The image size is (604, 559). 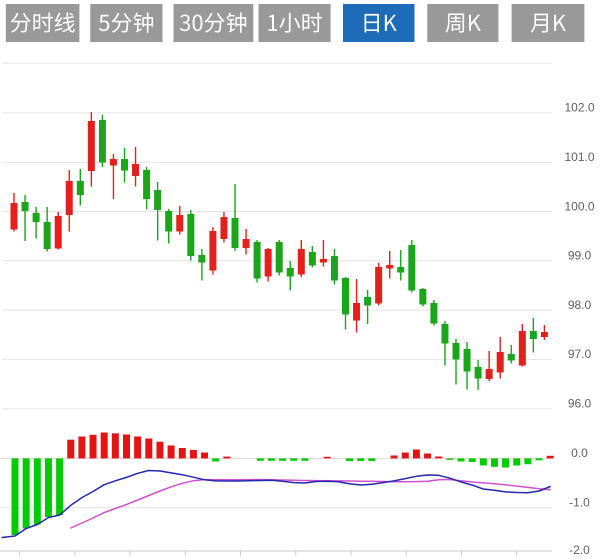 What do you see at coordinates (579, 453) in the screenshot?
I see `svg-text: 0.0` at bounding box center [579, 453].